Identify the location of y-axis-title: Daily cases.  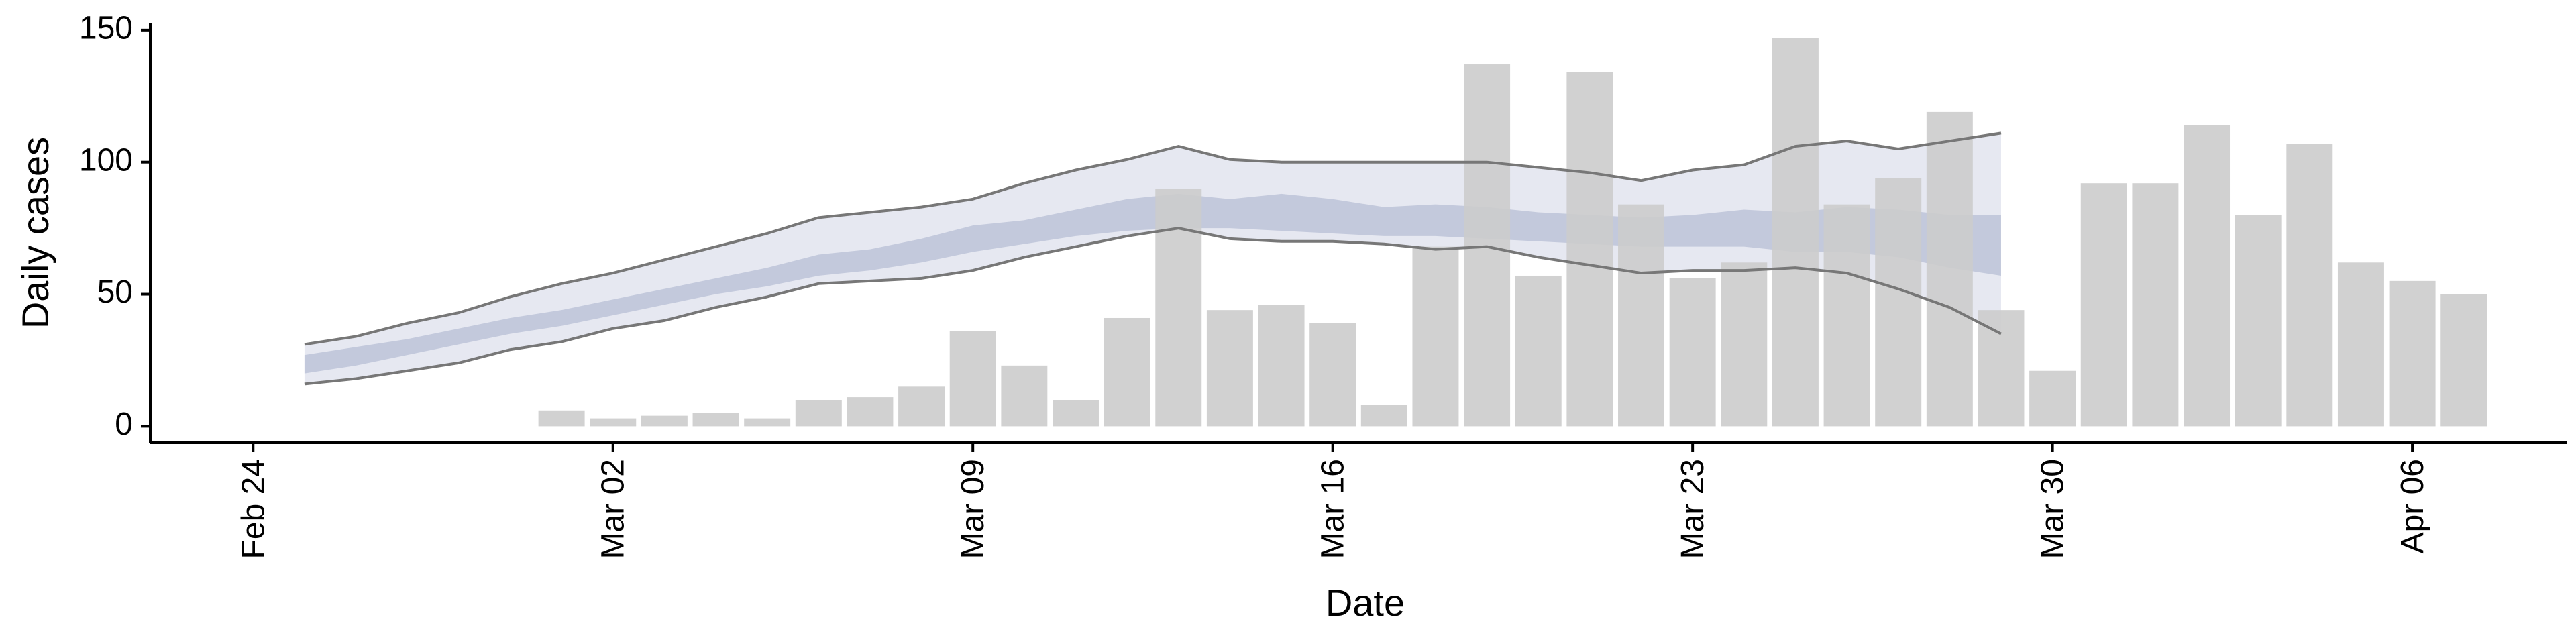
(35, 233).